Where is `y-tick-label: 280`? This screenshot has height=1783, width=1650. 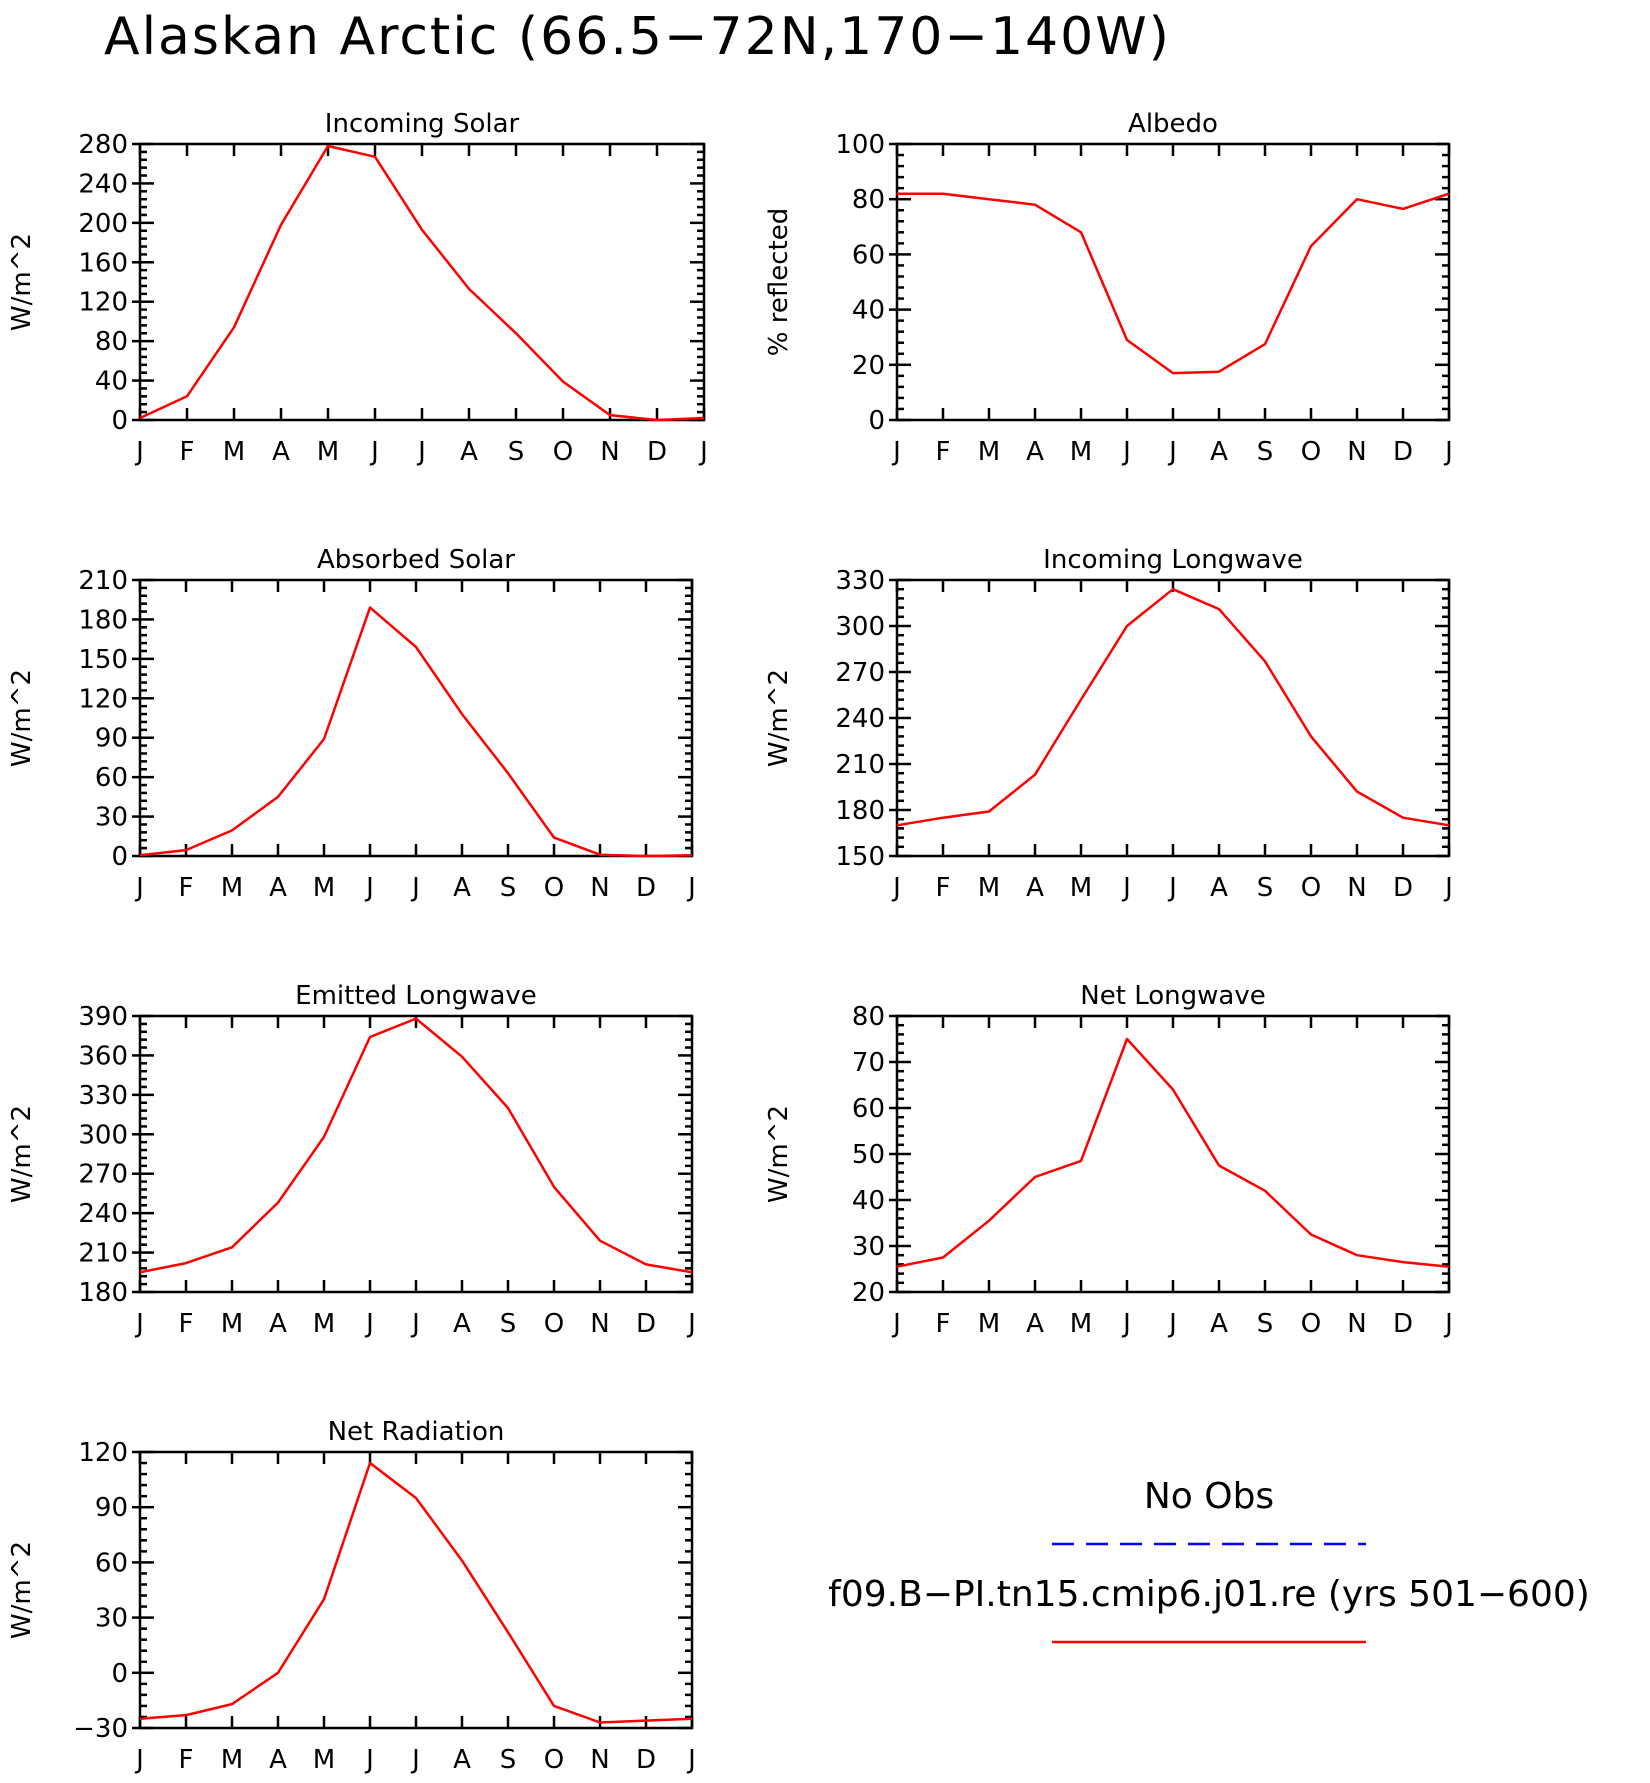 y-tick-label: 280 is located at coordinates (103, 145).